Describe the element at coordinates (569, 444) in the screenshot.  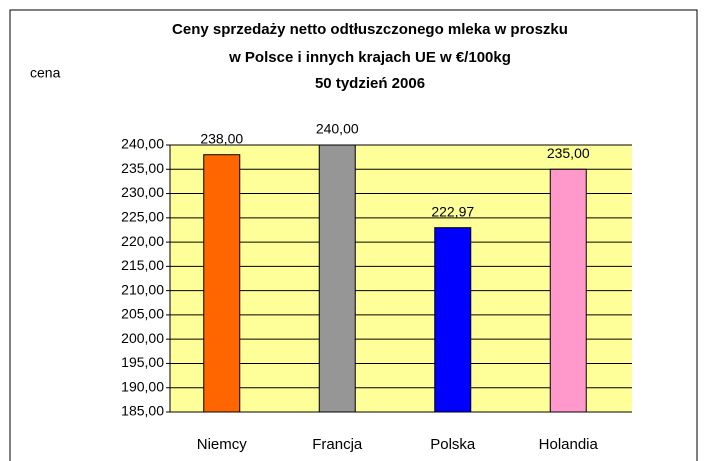
I see `x-tick-label: Holandia` at that location.